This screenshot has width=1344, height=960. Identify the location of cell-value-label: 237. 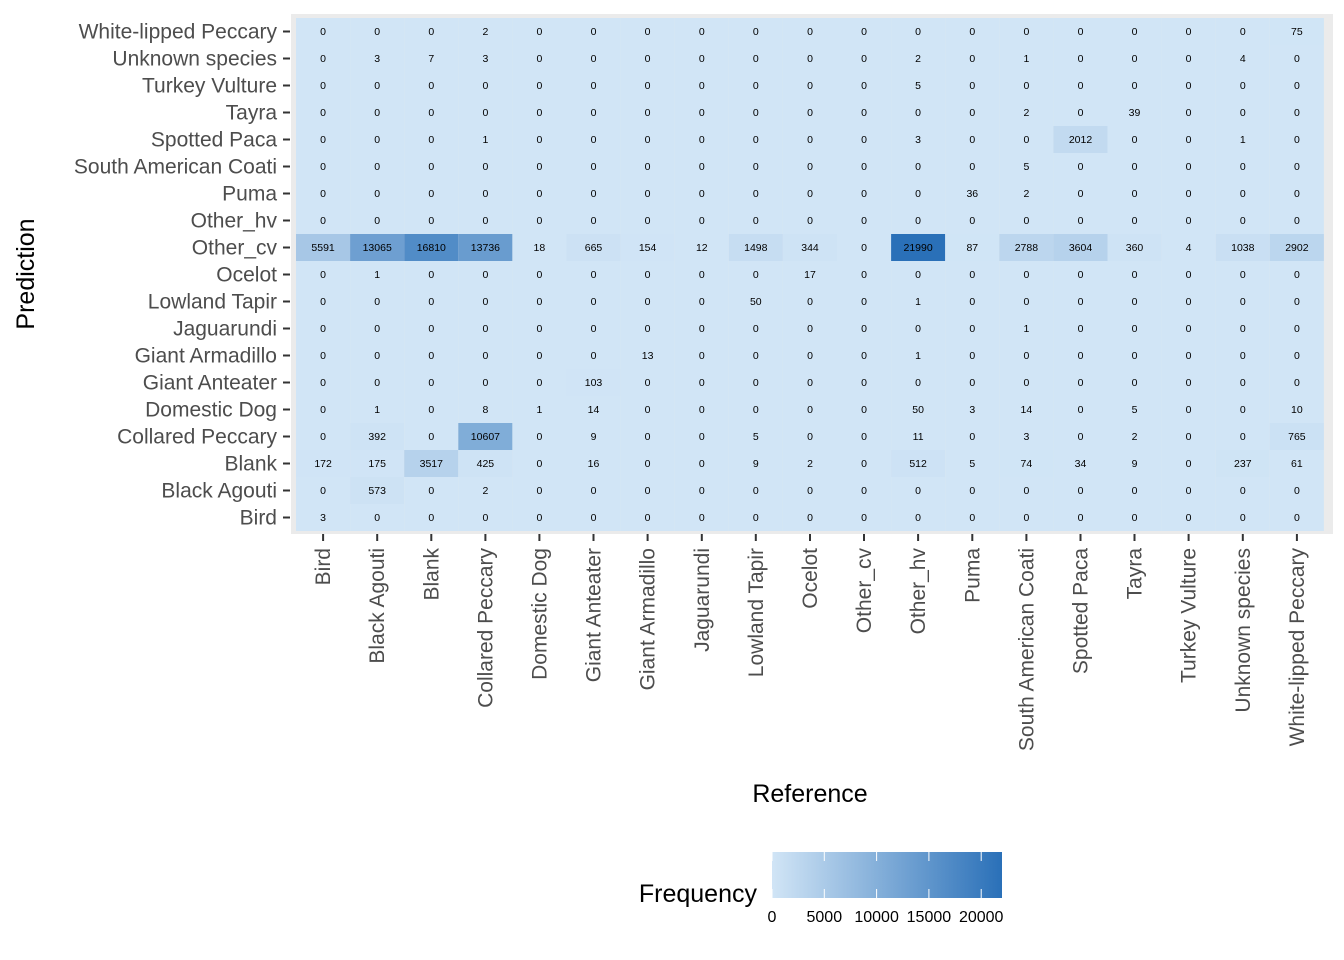
(1243, 464).